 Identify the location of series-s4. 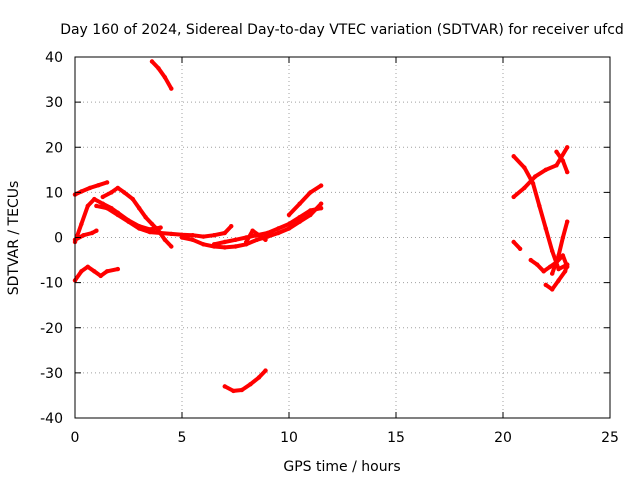
(96, 273).